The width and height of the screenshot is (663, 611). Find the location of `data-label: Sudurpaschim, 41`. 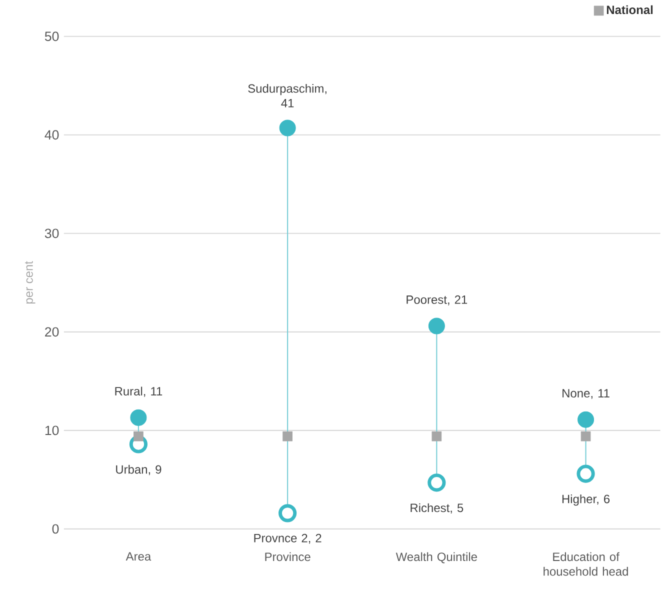

data-label: Sudurpaschim, 41 is located at coordinates (287, 96).